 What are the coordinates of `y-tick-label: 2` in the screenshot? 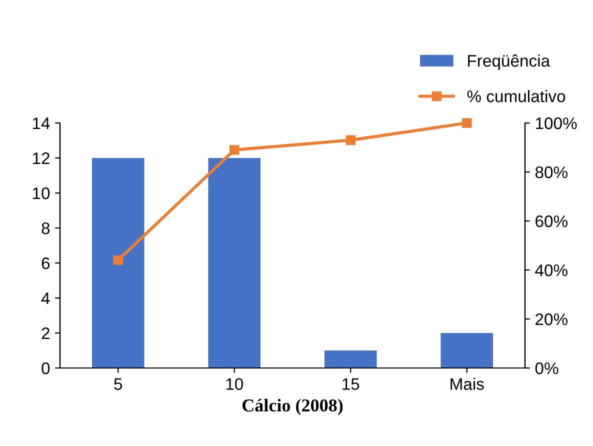 It's located at (46, 333).